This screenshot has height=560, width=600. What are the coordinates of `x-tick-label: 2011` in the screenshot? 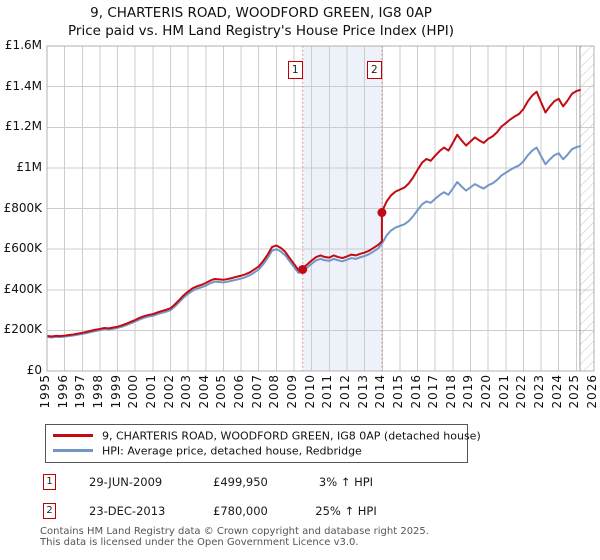 It's located at (327, 391).